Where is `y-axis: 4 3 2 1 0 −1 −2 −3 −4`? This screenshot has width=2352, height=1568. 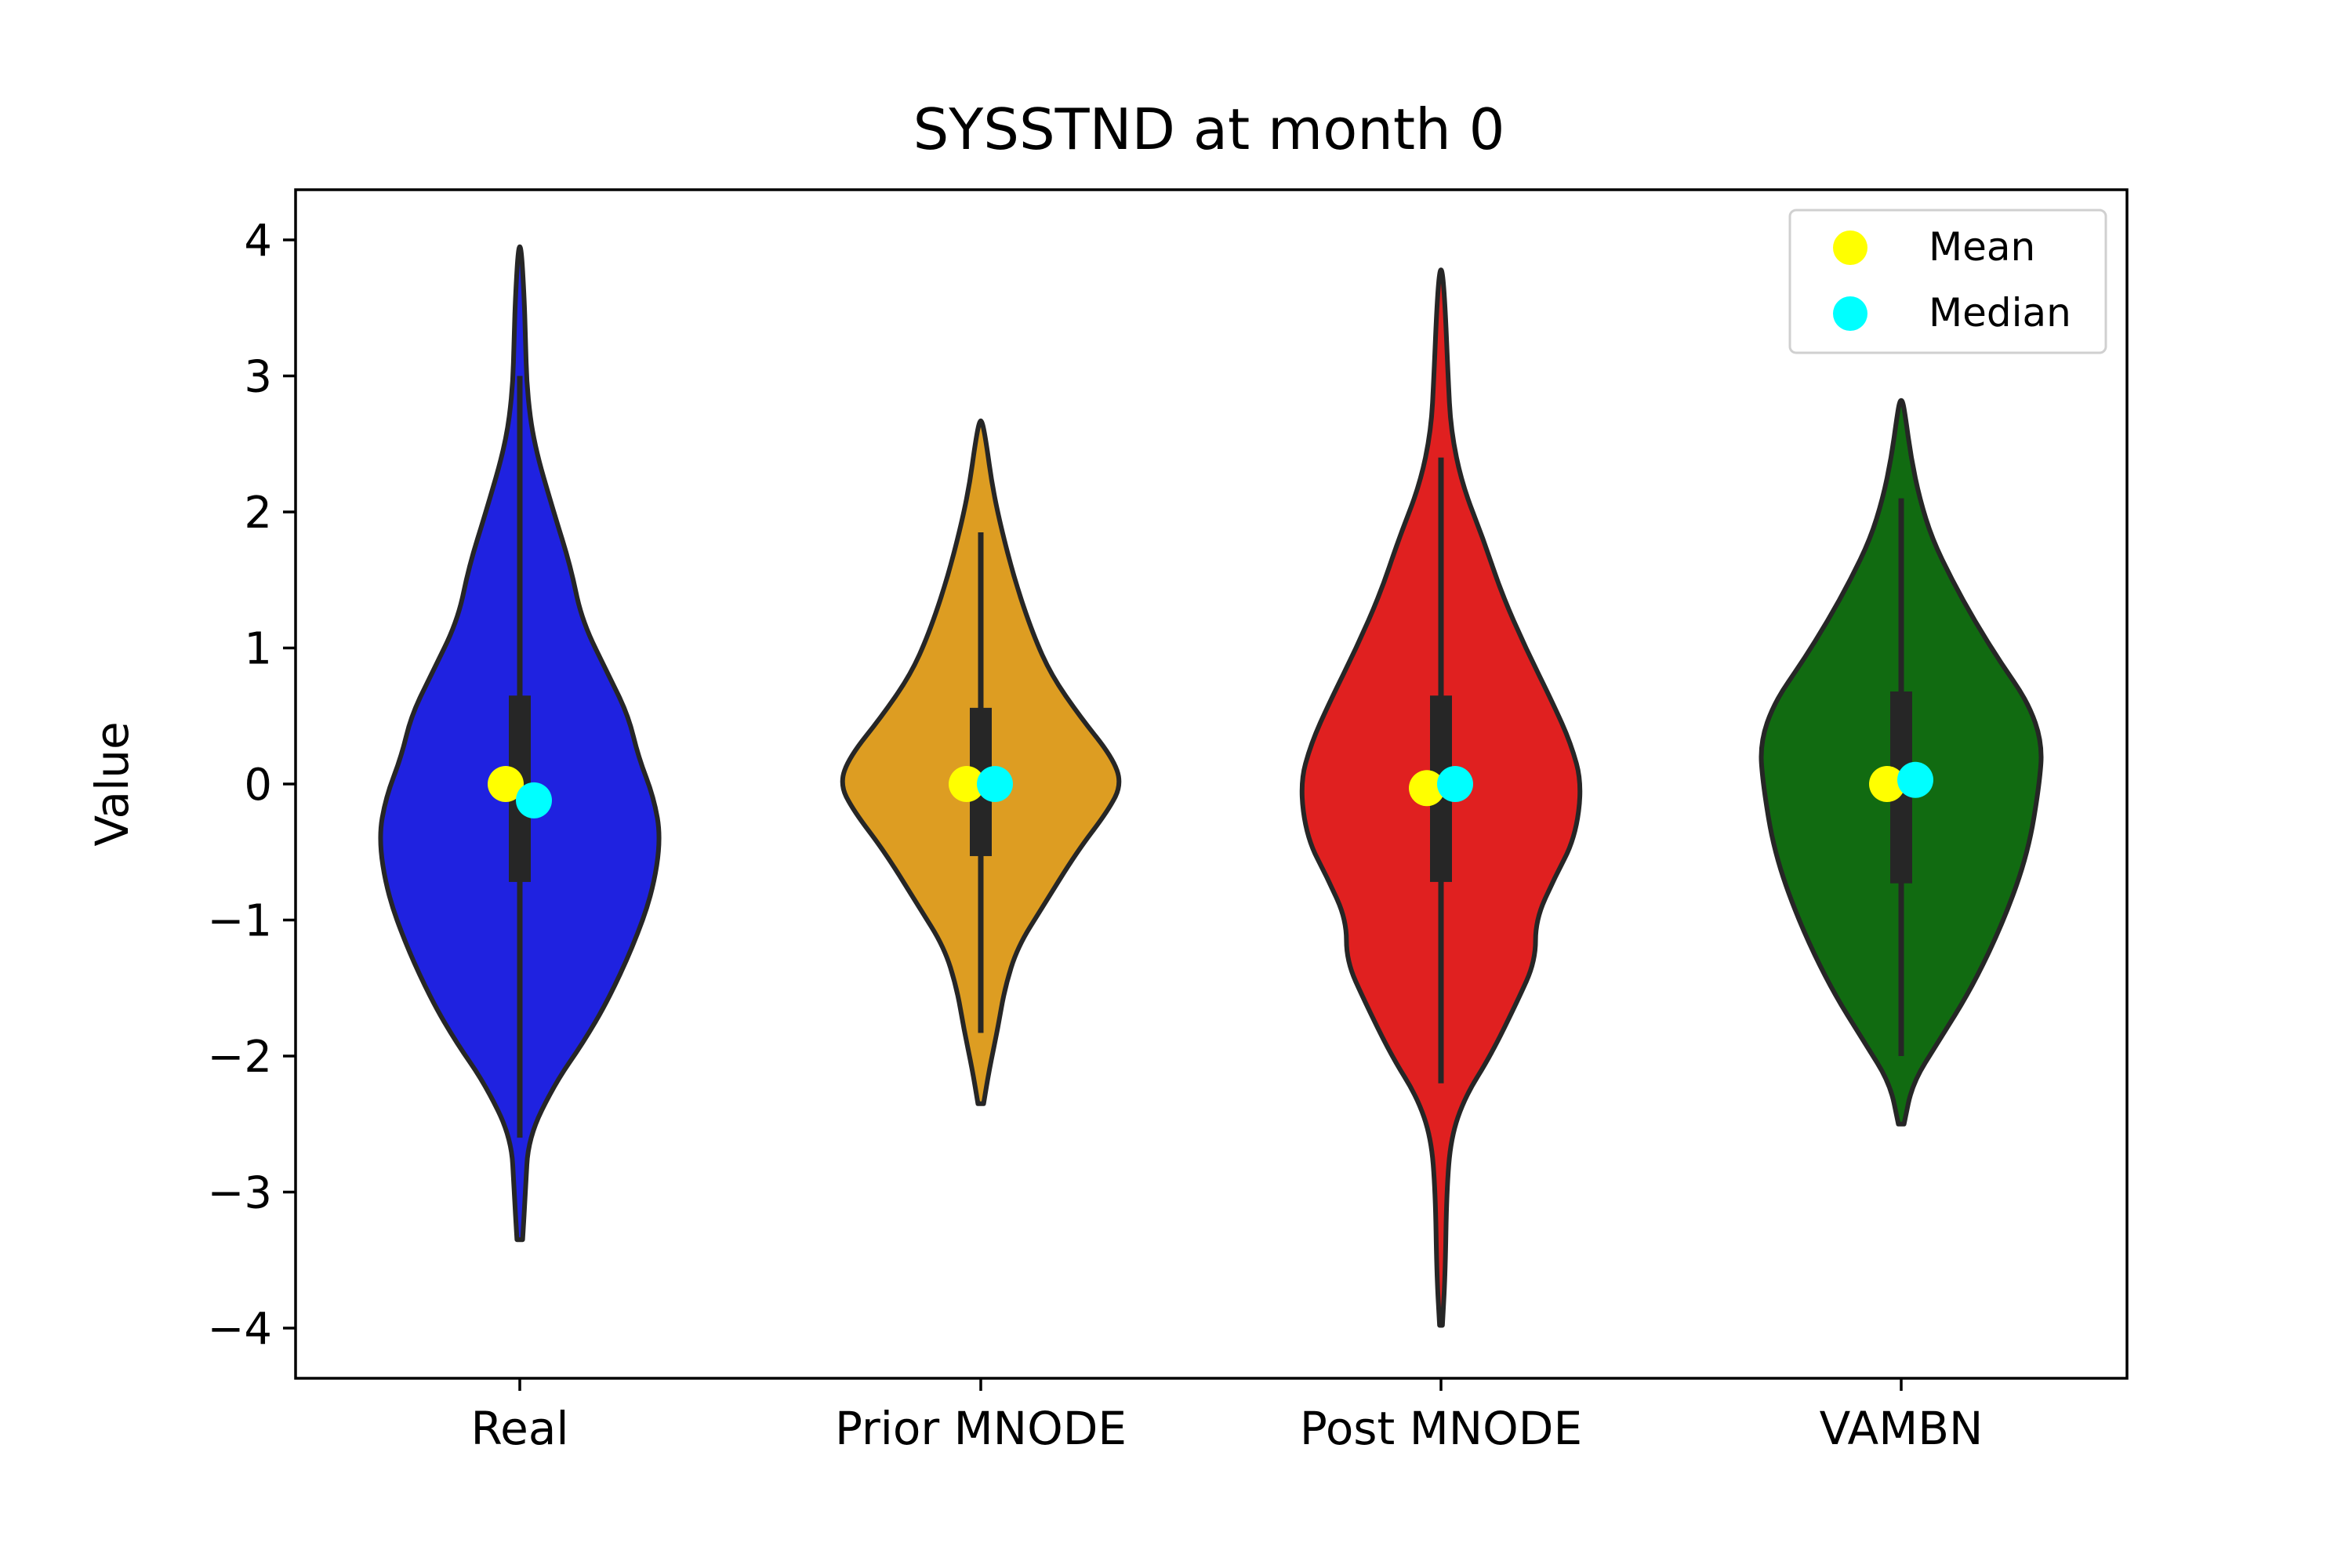 y-axis: 4 3 2 1 0 −1 −2 −3 −4 is located at coordinates (251, 785).